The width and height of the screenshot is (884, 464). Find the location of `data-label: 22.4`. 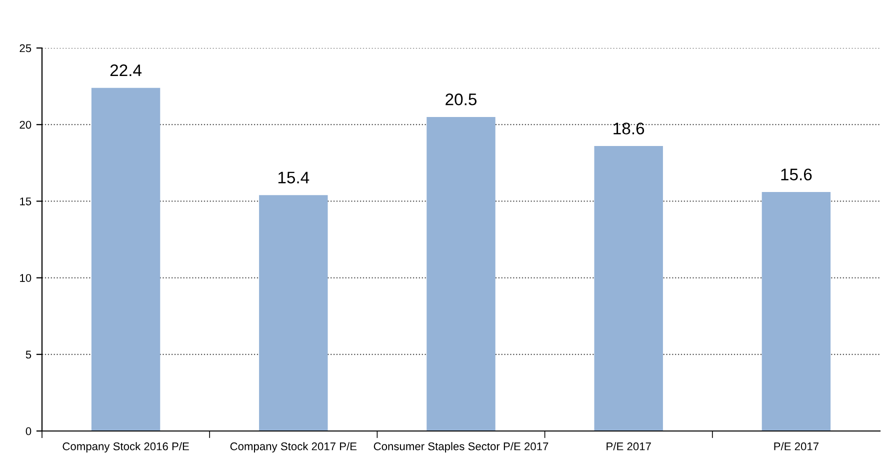

data-label: 22.4 is located at coordinates (126, 70).